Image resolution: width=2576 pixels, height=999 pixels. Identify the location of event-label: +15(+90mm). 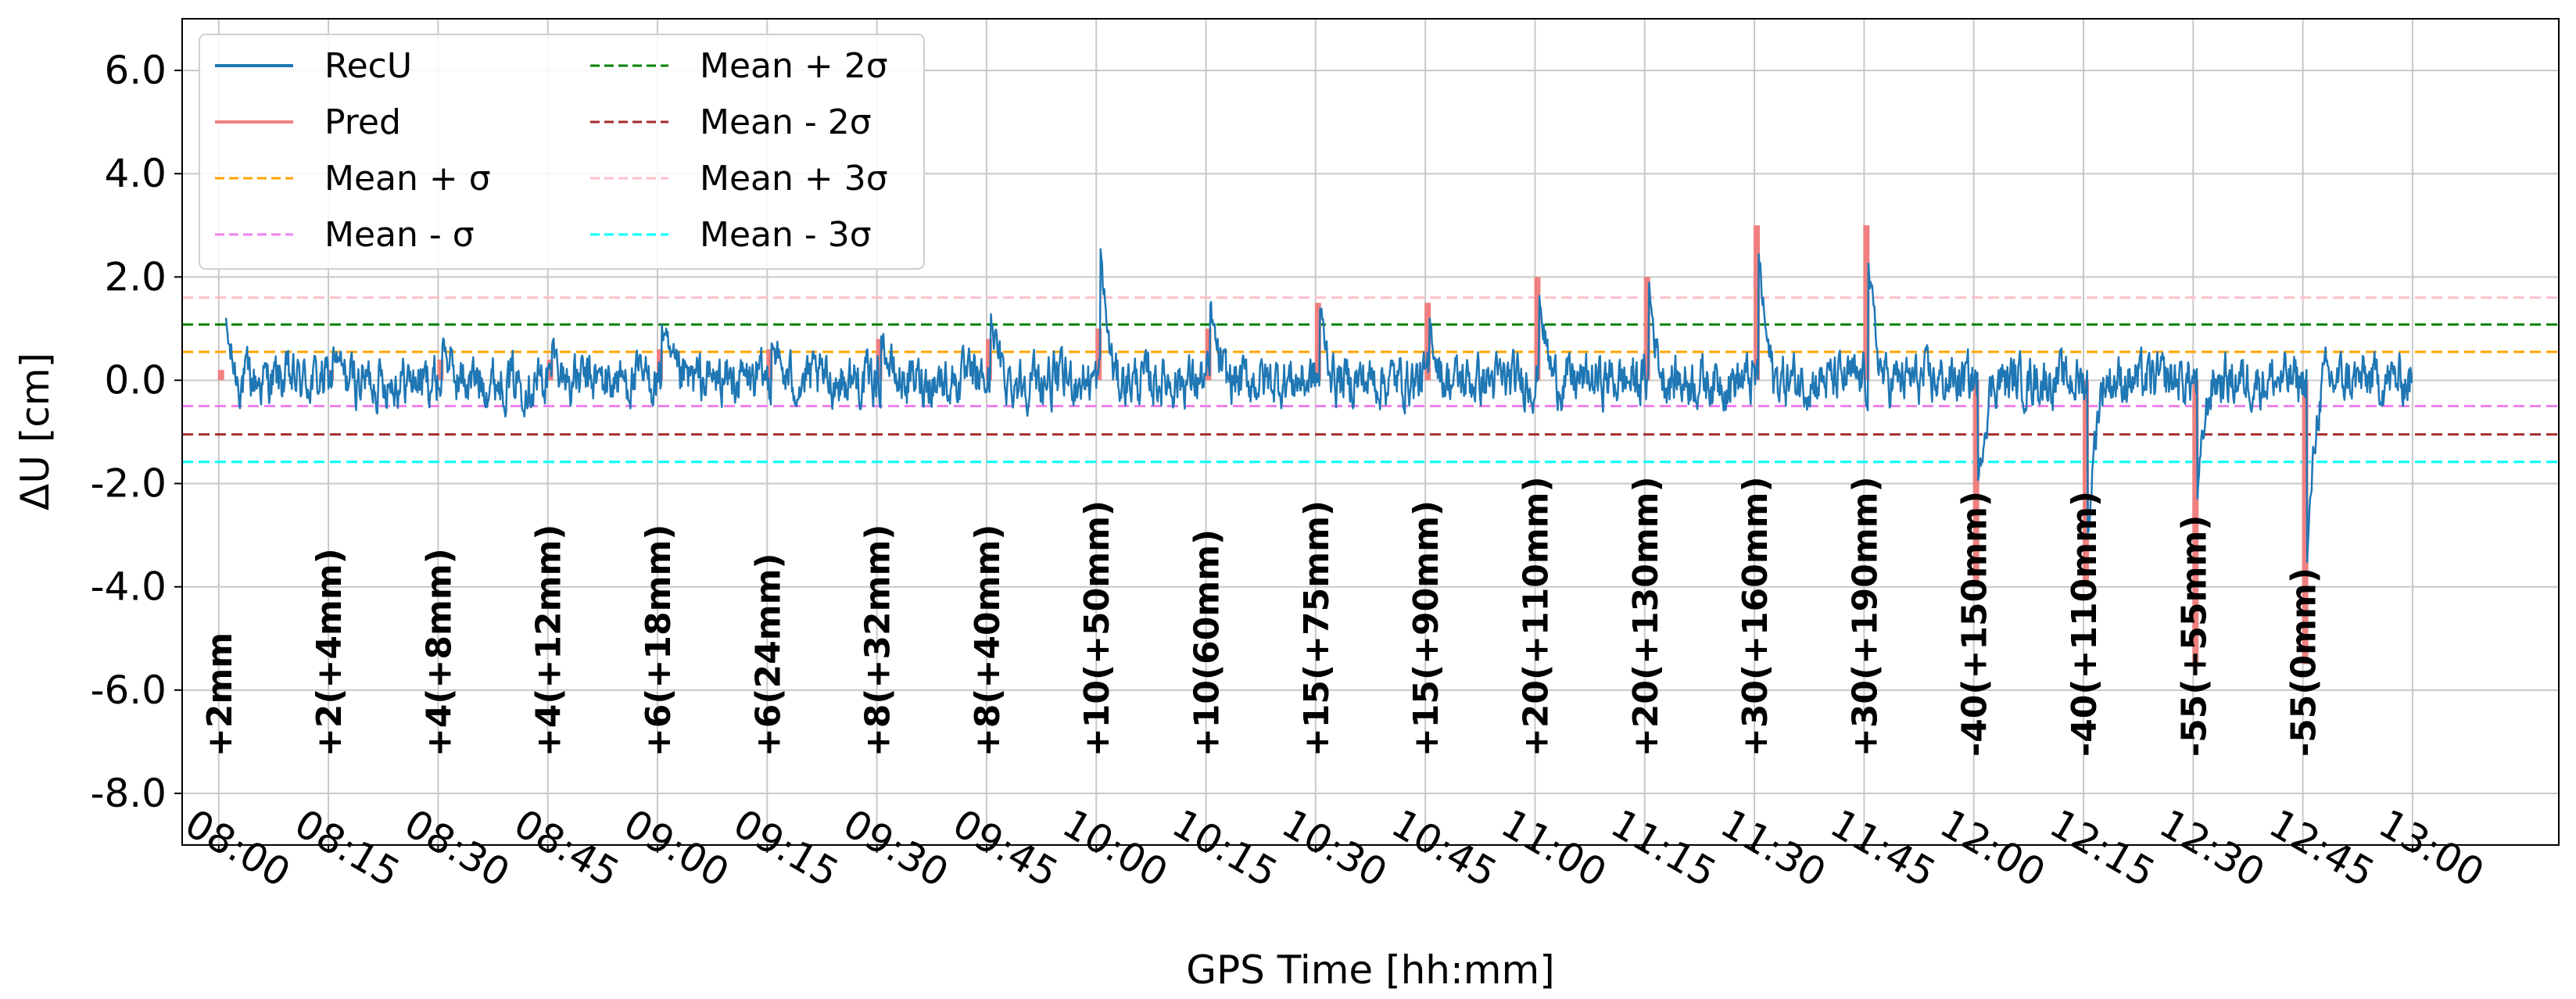
(1426, 628).